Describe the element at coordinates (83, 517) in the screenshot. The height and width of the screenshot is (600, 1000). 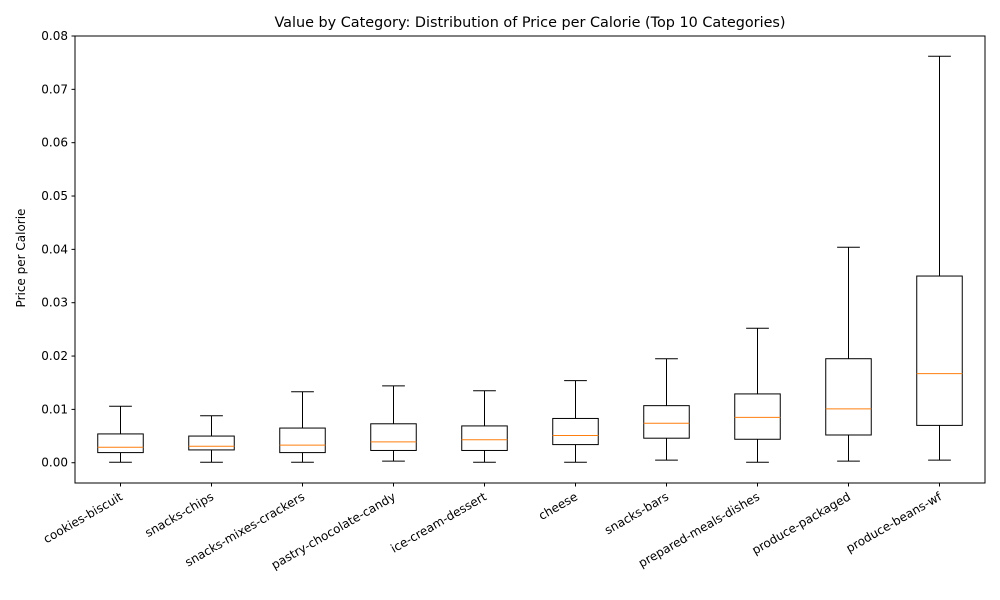
I see `x-tick-label: cookies-biscuit` at that location.